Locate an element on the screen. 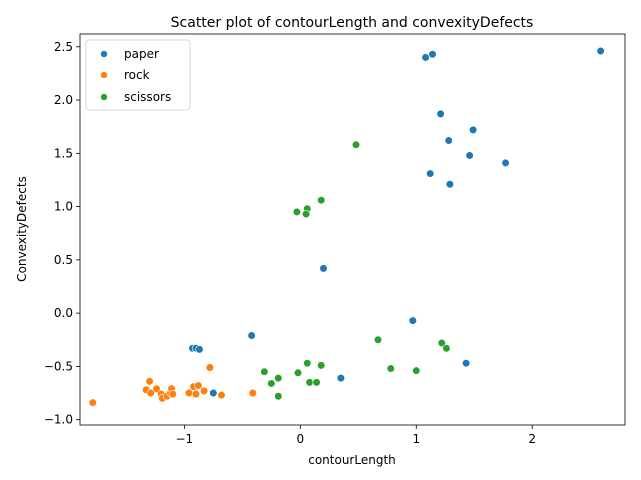 This screenshot has width=641, height=480. legend: paper rock scissors is located at coordinates (138, 75).